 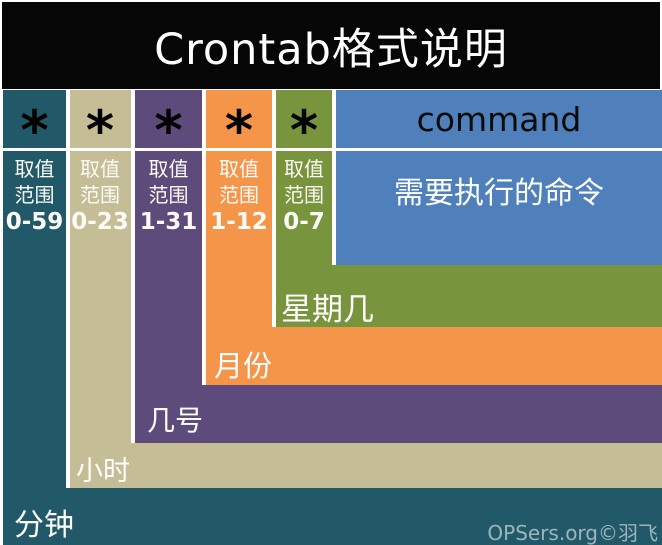 What do you see at coordinates (243, 366) in the screenshot?
I see `month-band-label: 月份` at bounding box center [243, 366].